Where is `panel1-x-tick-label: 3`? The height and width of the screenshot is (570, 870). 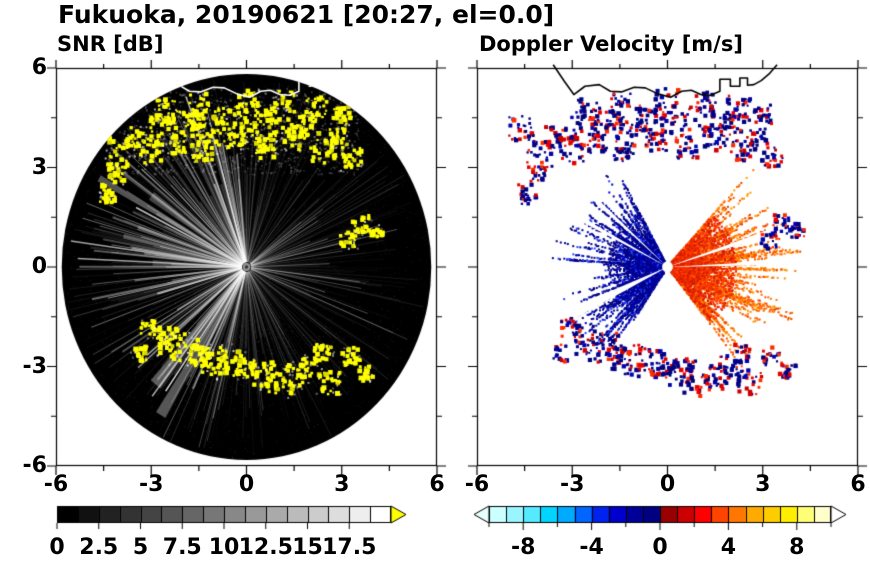
panel1-x-tick-label: 3 is located at coordinates (763, 484).